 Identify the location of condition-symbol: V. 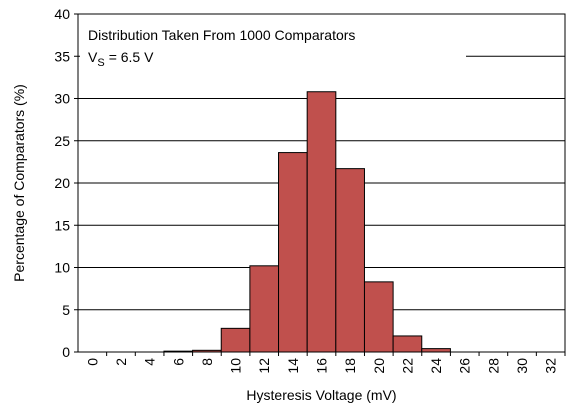
(93, 57).